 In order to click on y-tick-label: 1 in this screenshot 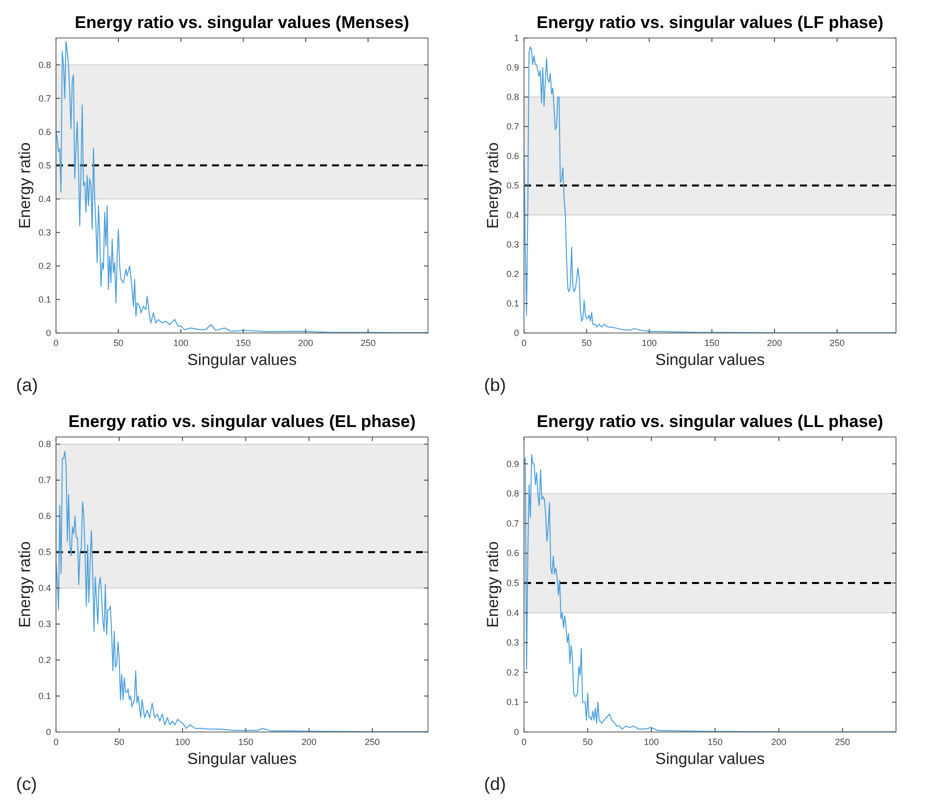, I will do `click(516, 38)`.